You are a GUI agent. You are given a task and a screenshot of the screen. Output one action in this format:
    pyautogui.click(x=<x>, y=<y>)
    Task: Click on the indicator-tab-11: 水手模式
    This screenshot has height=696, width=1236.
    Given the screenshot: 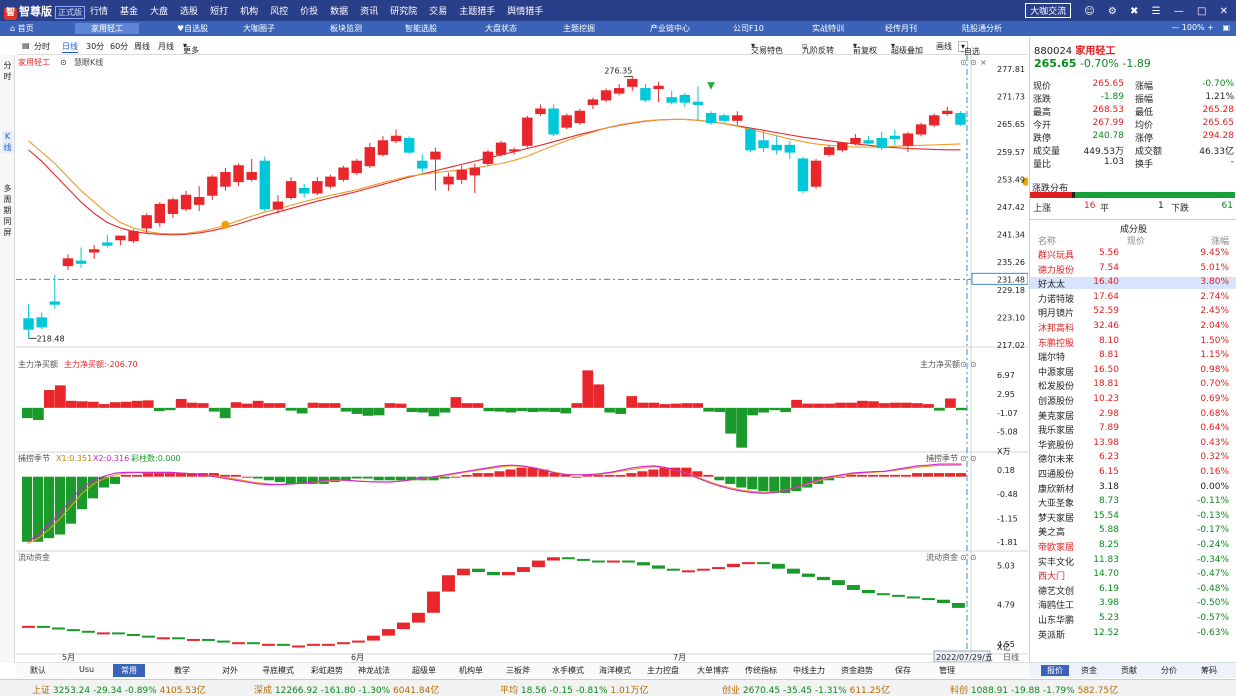 What is the action you would take?
    pyautogui.click(x=568, y=670)
    